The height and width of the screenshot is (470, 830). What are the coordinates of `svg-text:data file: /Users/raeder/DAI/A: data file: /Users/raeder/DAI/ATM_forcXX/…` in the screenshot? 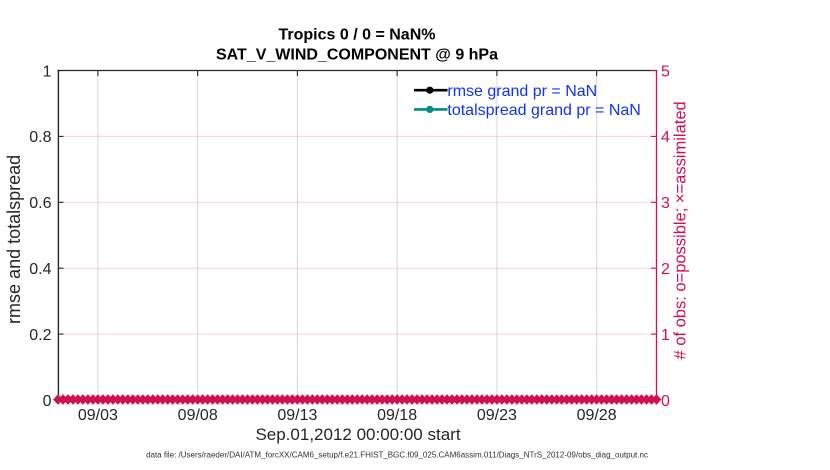 It's located at (397, 455).